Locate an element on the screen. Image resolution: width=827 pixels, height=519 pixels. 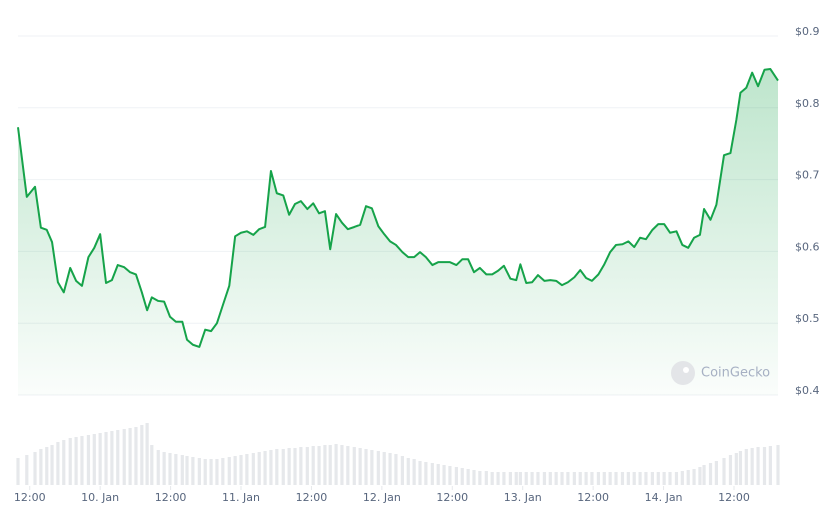
y-tick-label: $0.7 is located at coordinates (807, 175).